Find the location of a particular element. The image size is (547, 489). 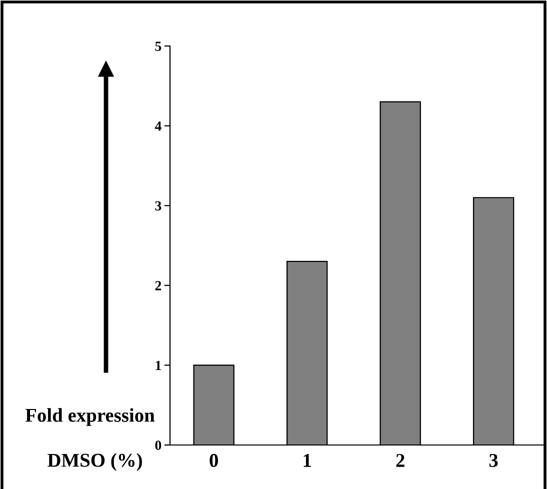

y-tick-label: 1 is located at coordinates (158, 365).